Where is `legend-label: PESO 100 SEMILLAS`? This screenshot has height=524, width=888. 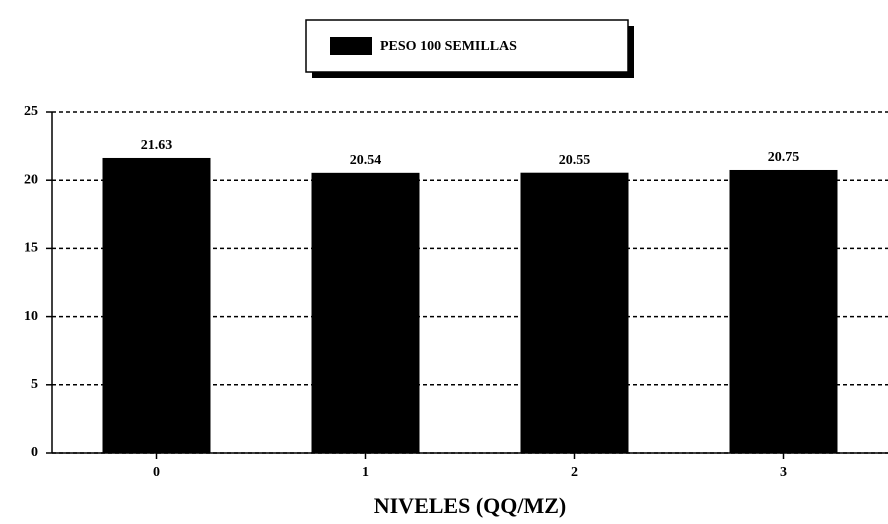 legend-label: PESO 100 SEMILLAS is located at coordinates (448, 46).